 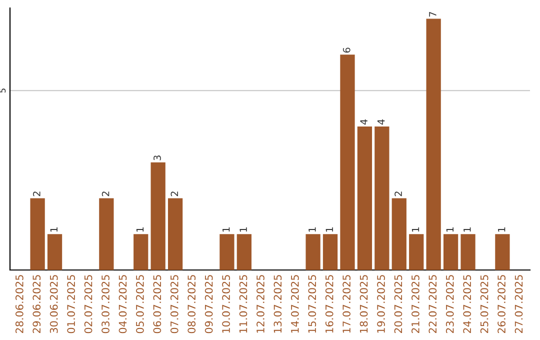 I want to click on x-tick-label: 27.07.2025, so click(x=518, y=304).